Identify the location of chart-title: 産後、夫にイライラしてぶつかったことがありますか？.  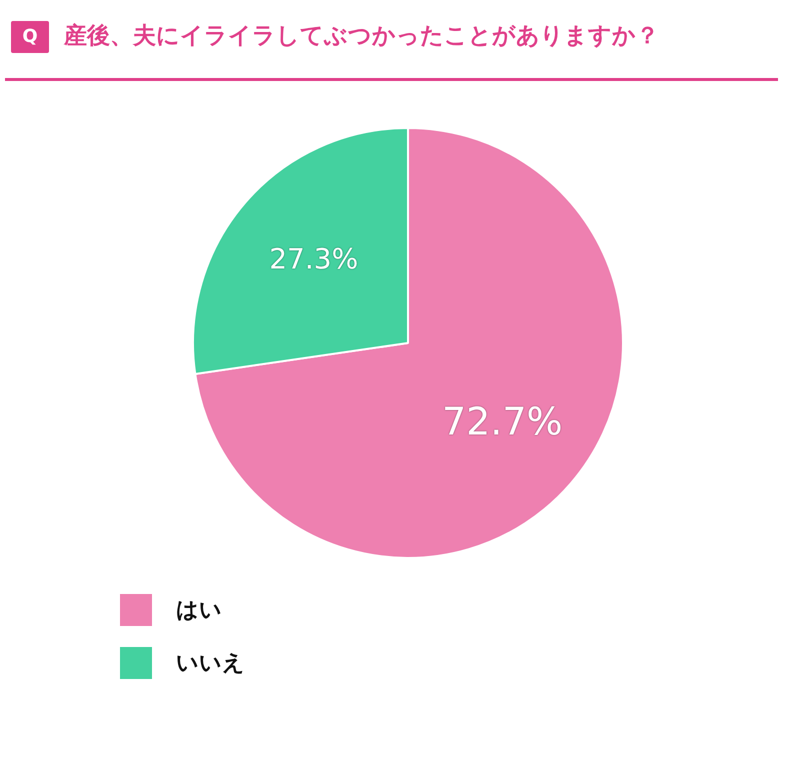
(361, 36).